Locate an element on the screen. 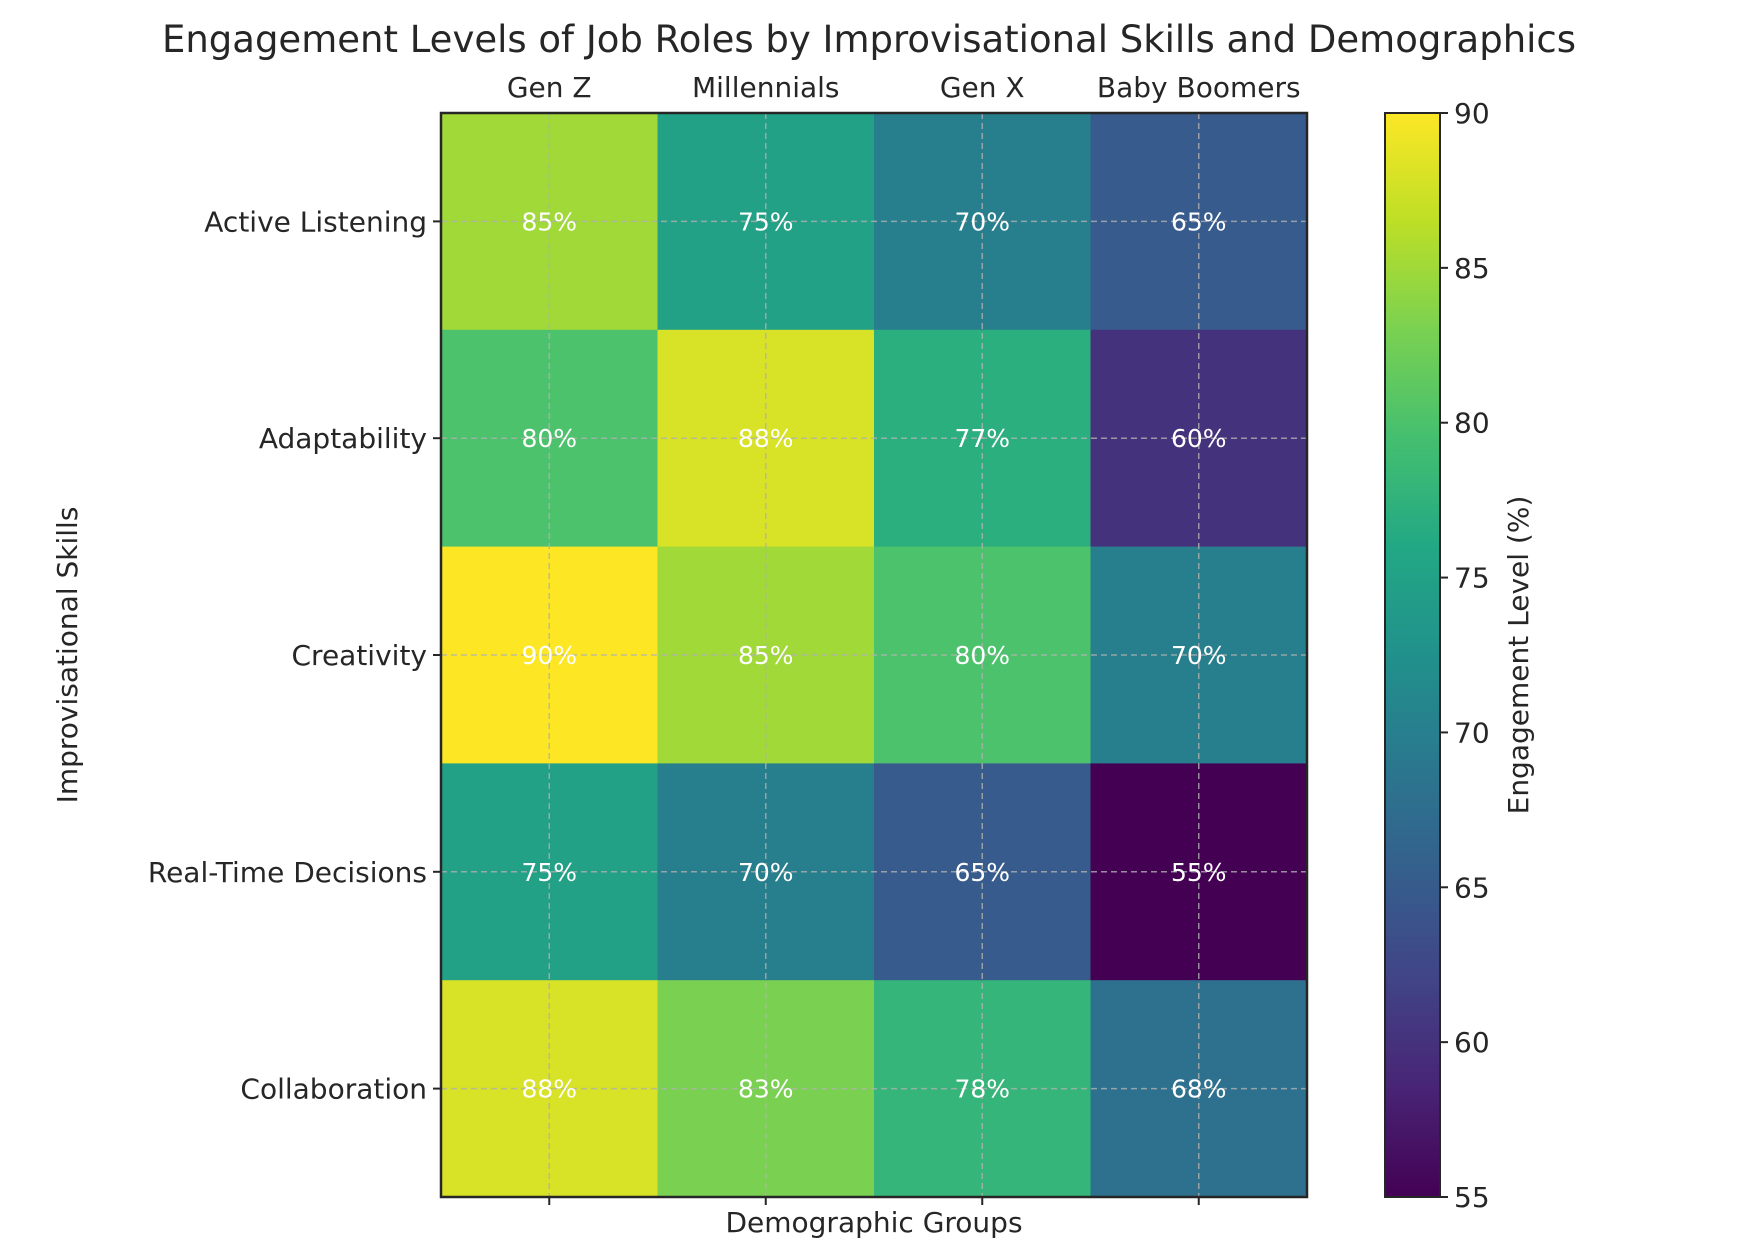  cell-value-label: 83% is located at coordinates (766, 1089).